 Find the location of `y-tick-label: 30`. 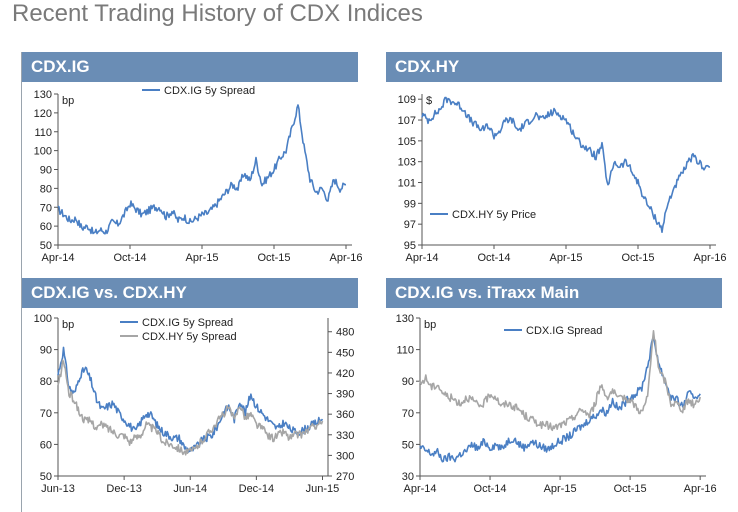

y-tick-label: 30 is located at coordinates (408, 477).